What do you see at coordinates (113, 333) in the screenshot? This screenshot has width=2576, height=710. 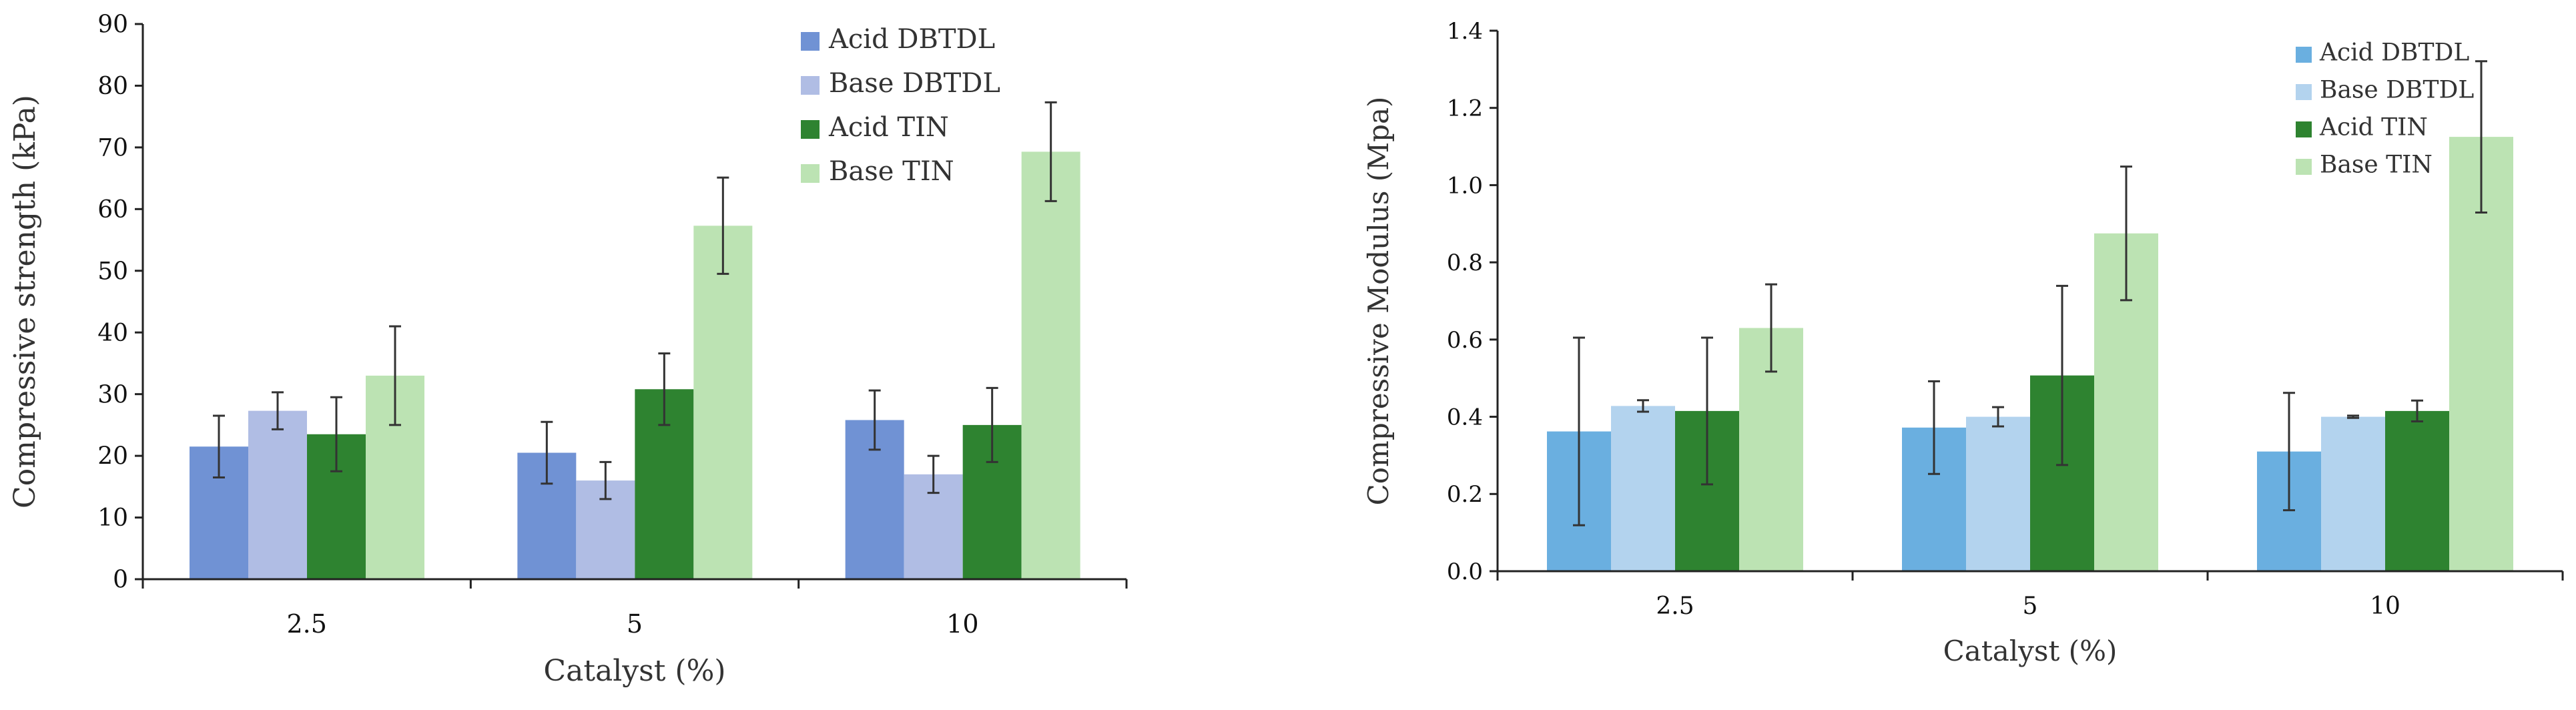 I see `strength-y-tick-label: 40` at bounding box center [113, 333].